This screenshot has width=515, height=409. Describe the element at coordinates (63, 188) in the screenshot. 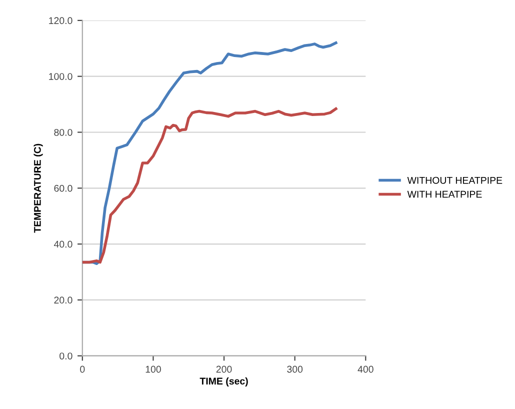

I see `y-tick-label: 60.0` at that location.